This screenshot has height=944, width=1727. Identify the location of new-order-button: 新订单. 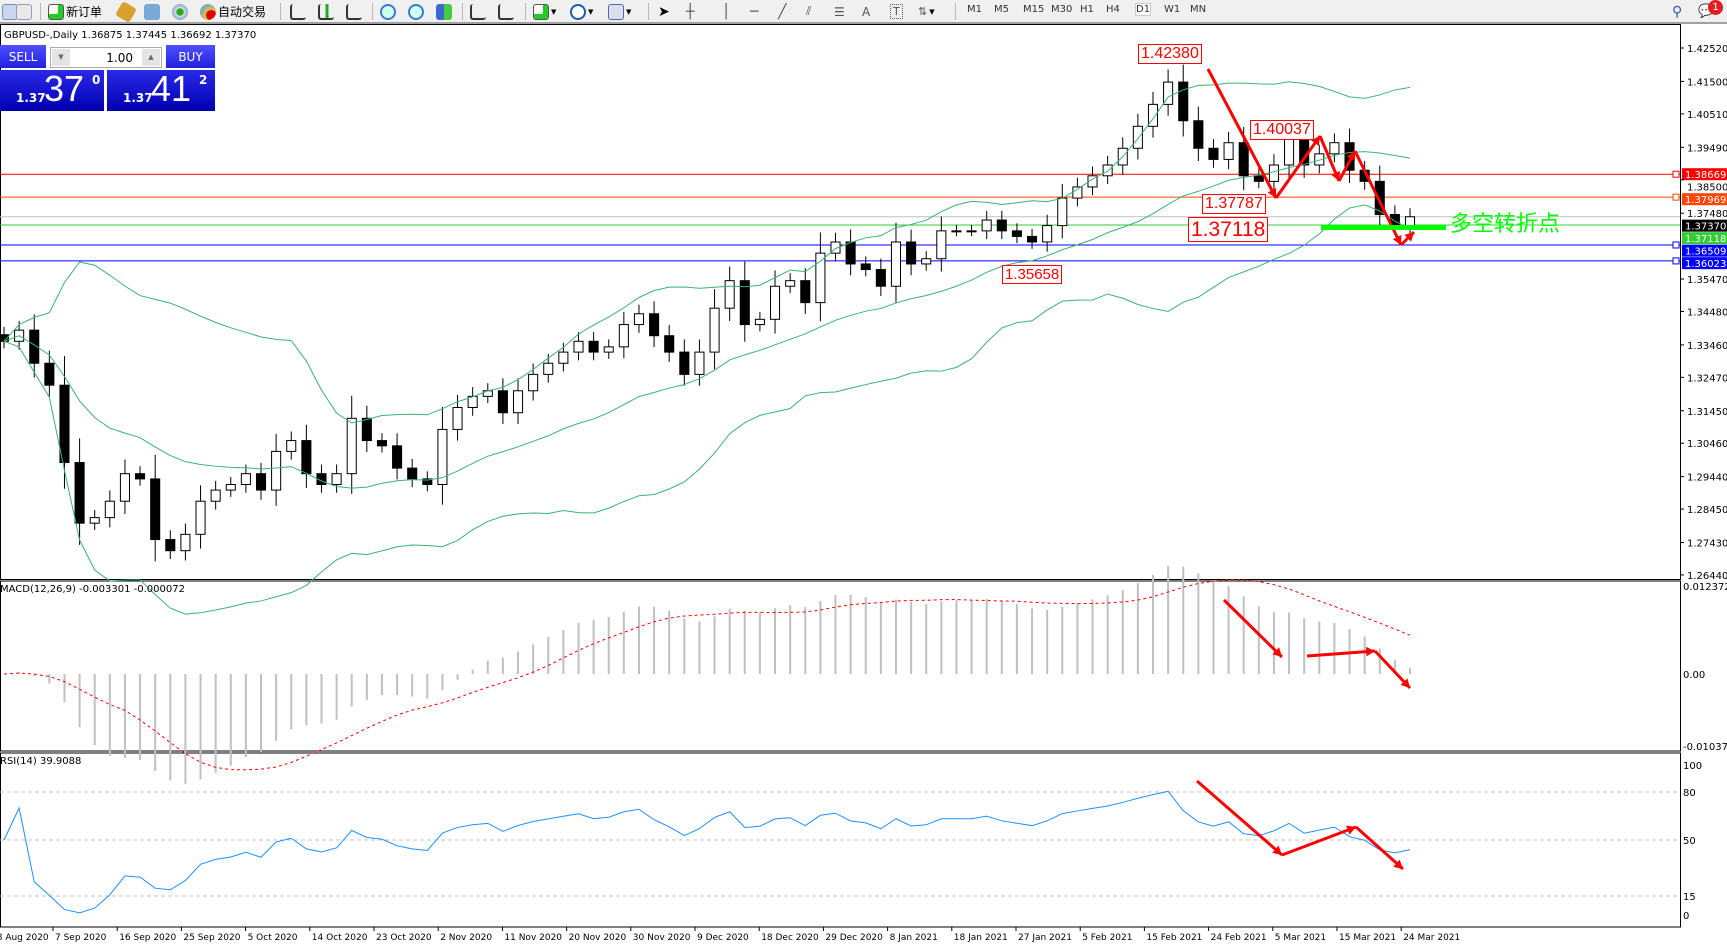
(75, 11).